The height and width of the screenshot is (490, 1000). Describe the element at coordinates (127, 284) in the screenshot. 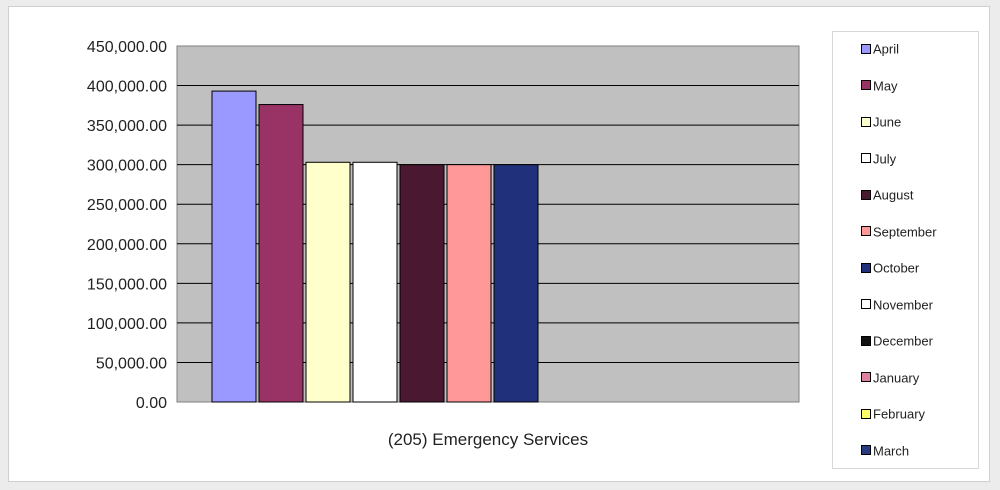

I see `y-tick-label: 150,000.00` at that location.